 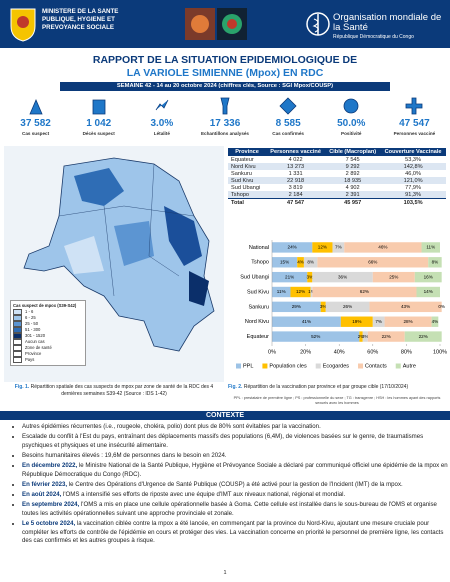 What do you see at coordinates (339, 352) in the screenshot?
I see `x-tick-label: 40%` at bounding box center [339, 352].